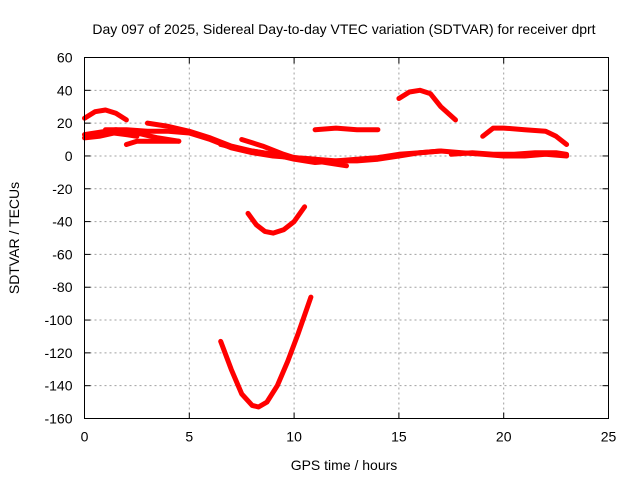 This screenshot has width=640, height=480. I want to click on y-tick-label: 20, so click(65, 123).